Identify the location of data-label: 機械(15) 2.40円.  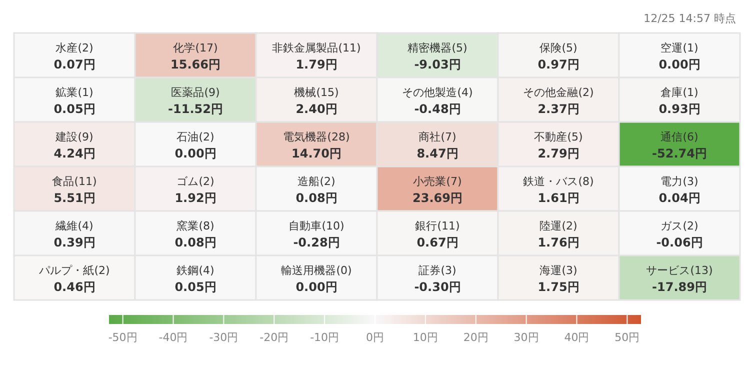
(316, 101).